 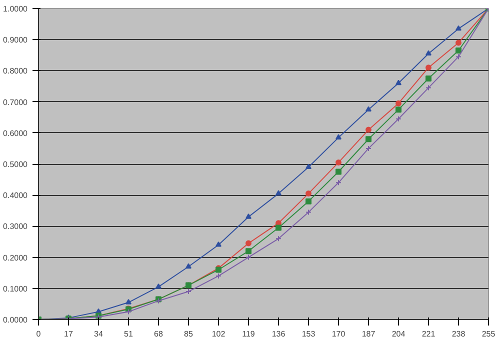 I want to click on x-tick-label: 255, so click(x=489, y=334).